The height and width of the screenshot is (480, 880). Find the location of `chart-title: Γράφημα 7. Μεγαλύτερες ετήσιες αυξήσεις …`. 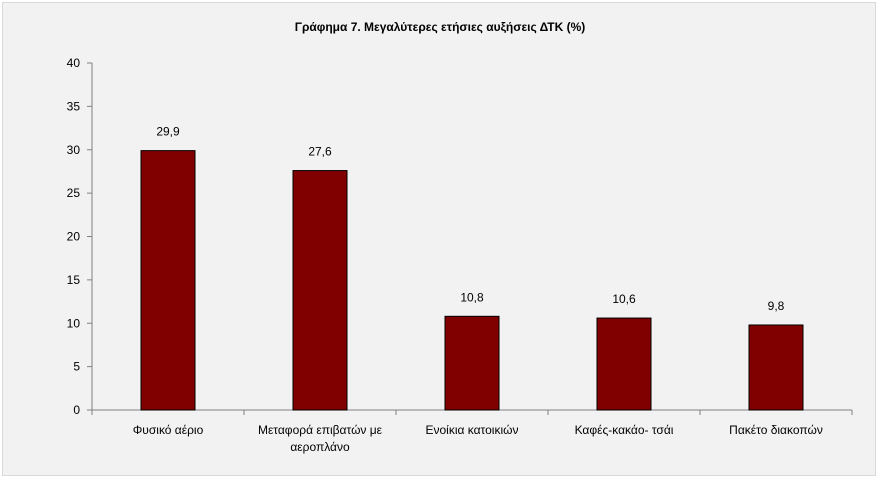

chart-title: Γράφημα 7. Μεγαλύτερες ετήσιες αυξήσεις … is located at coordinates (440, 27).